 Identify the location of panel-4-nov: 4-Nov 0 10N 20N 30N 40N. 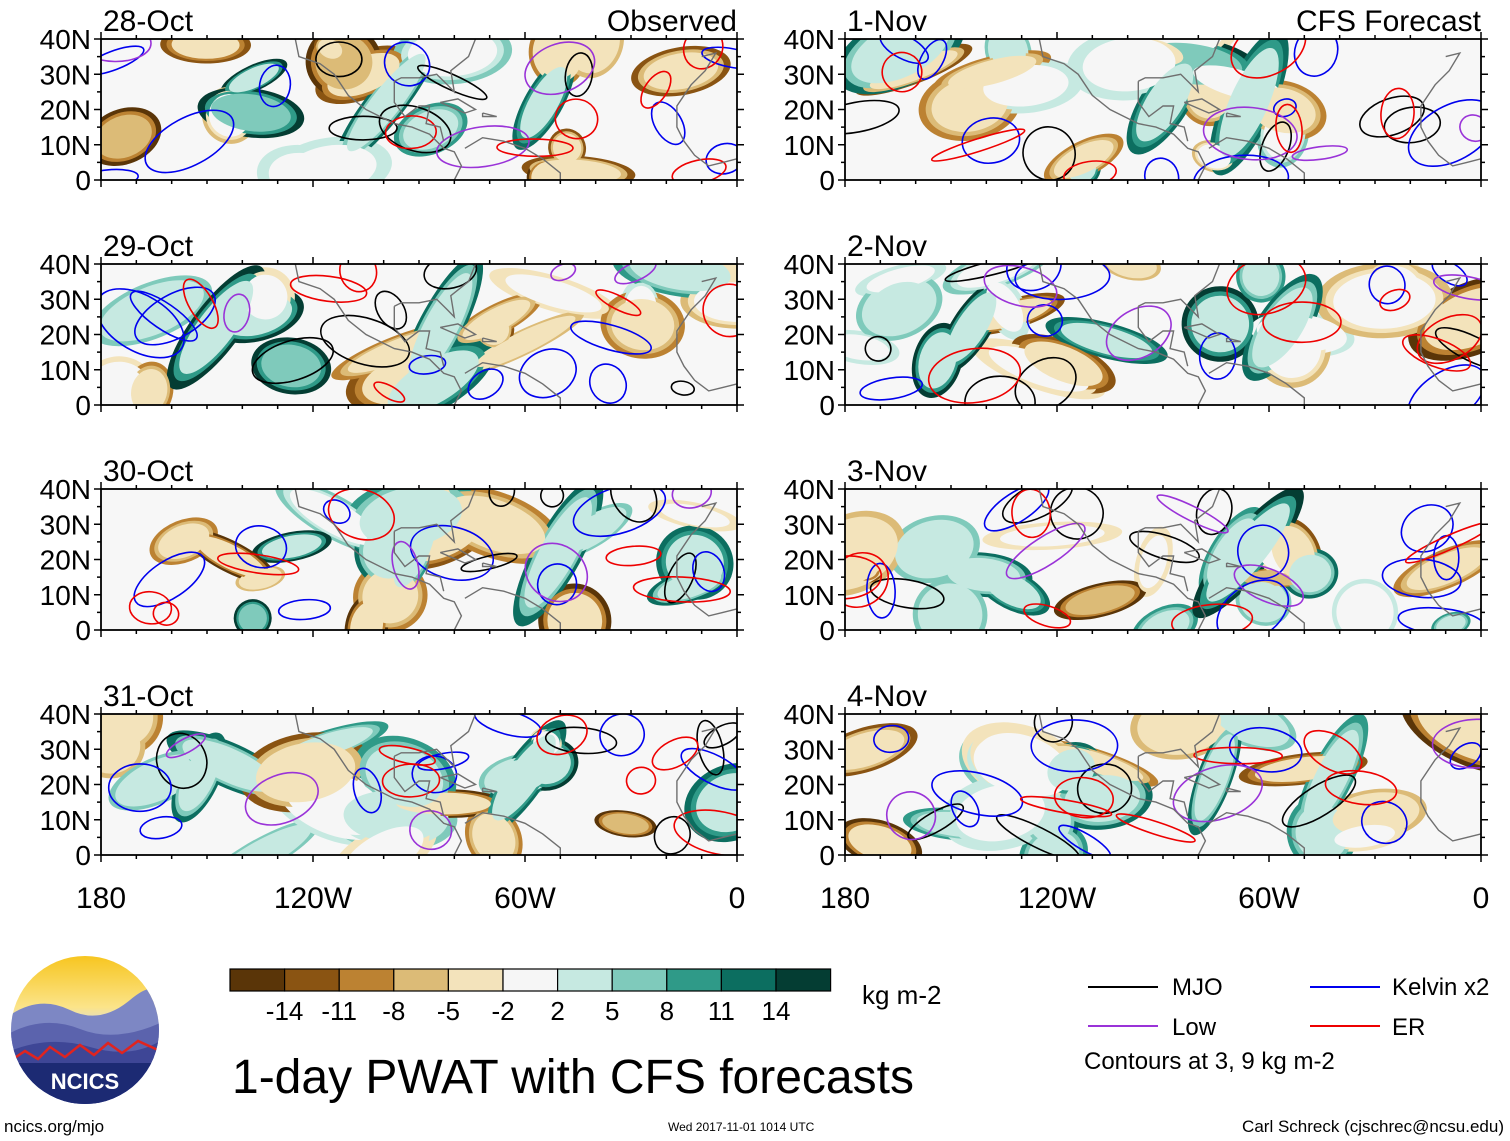
(1136, 775).